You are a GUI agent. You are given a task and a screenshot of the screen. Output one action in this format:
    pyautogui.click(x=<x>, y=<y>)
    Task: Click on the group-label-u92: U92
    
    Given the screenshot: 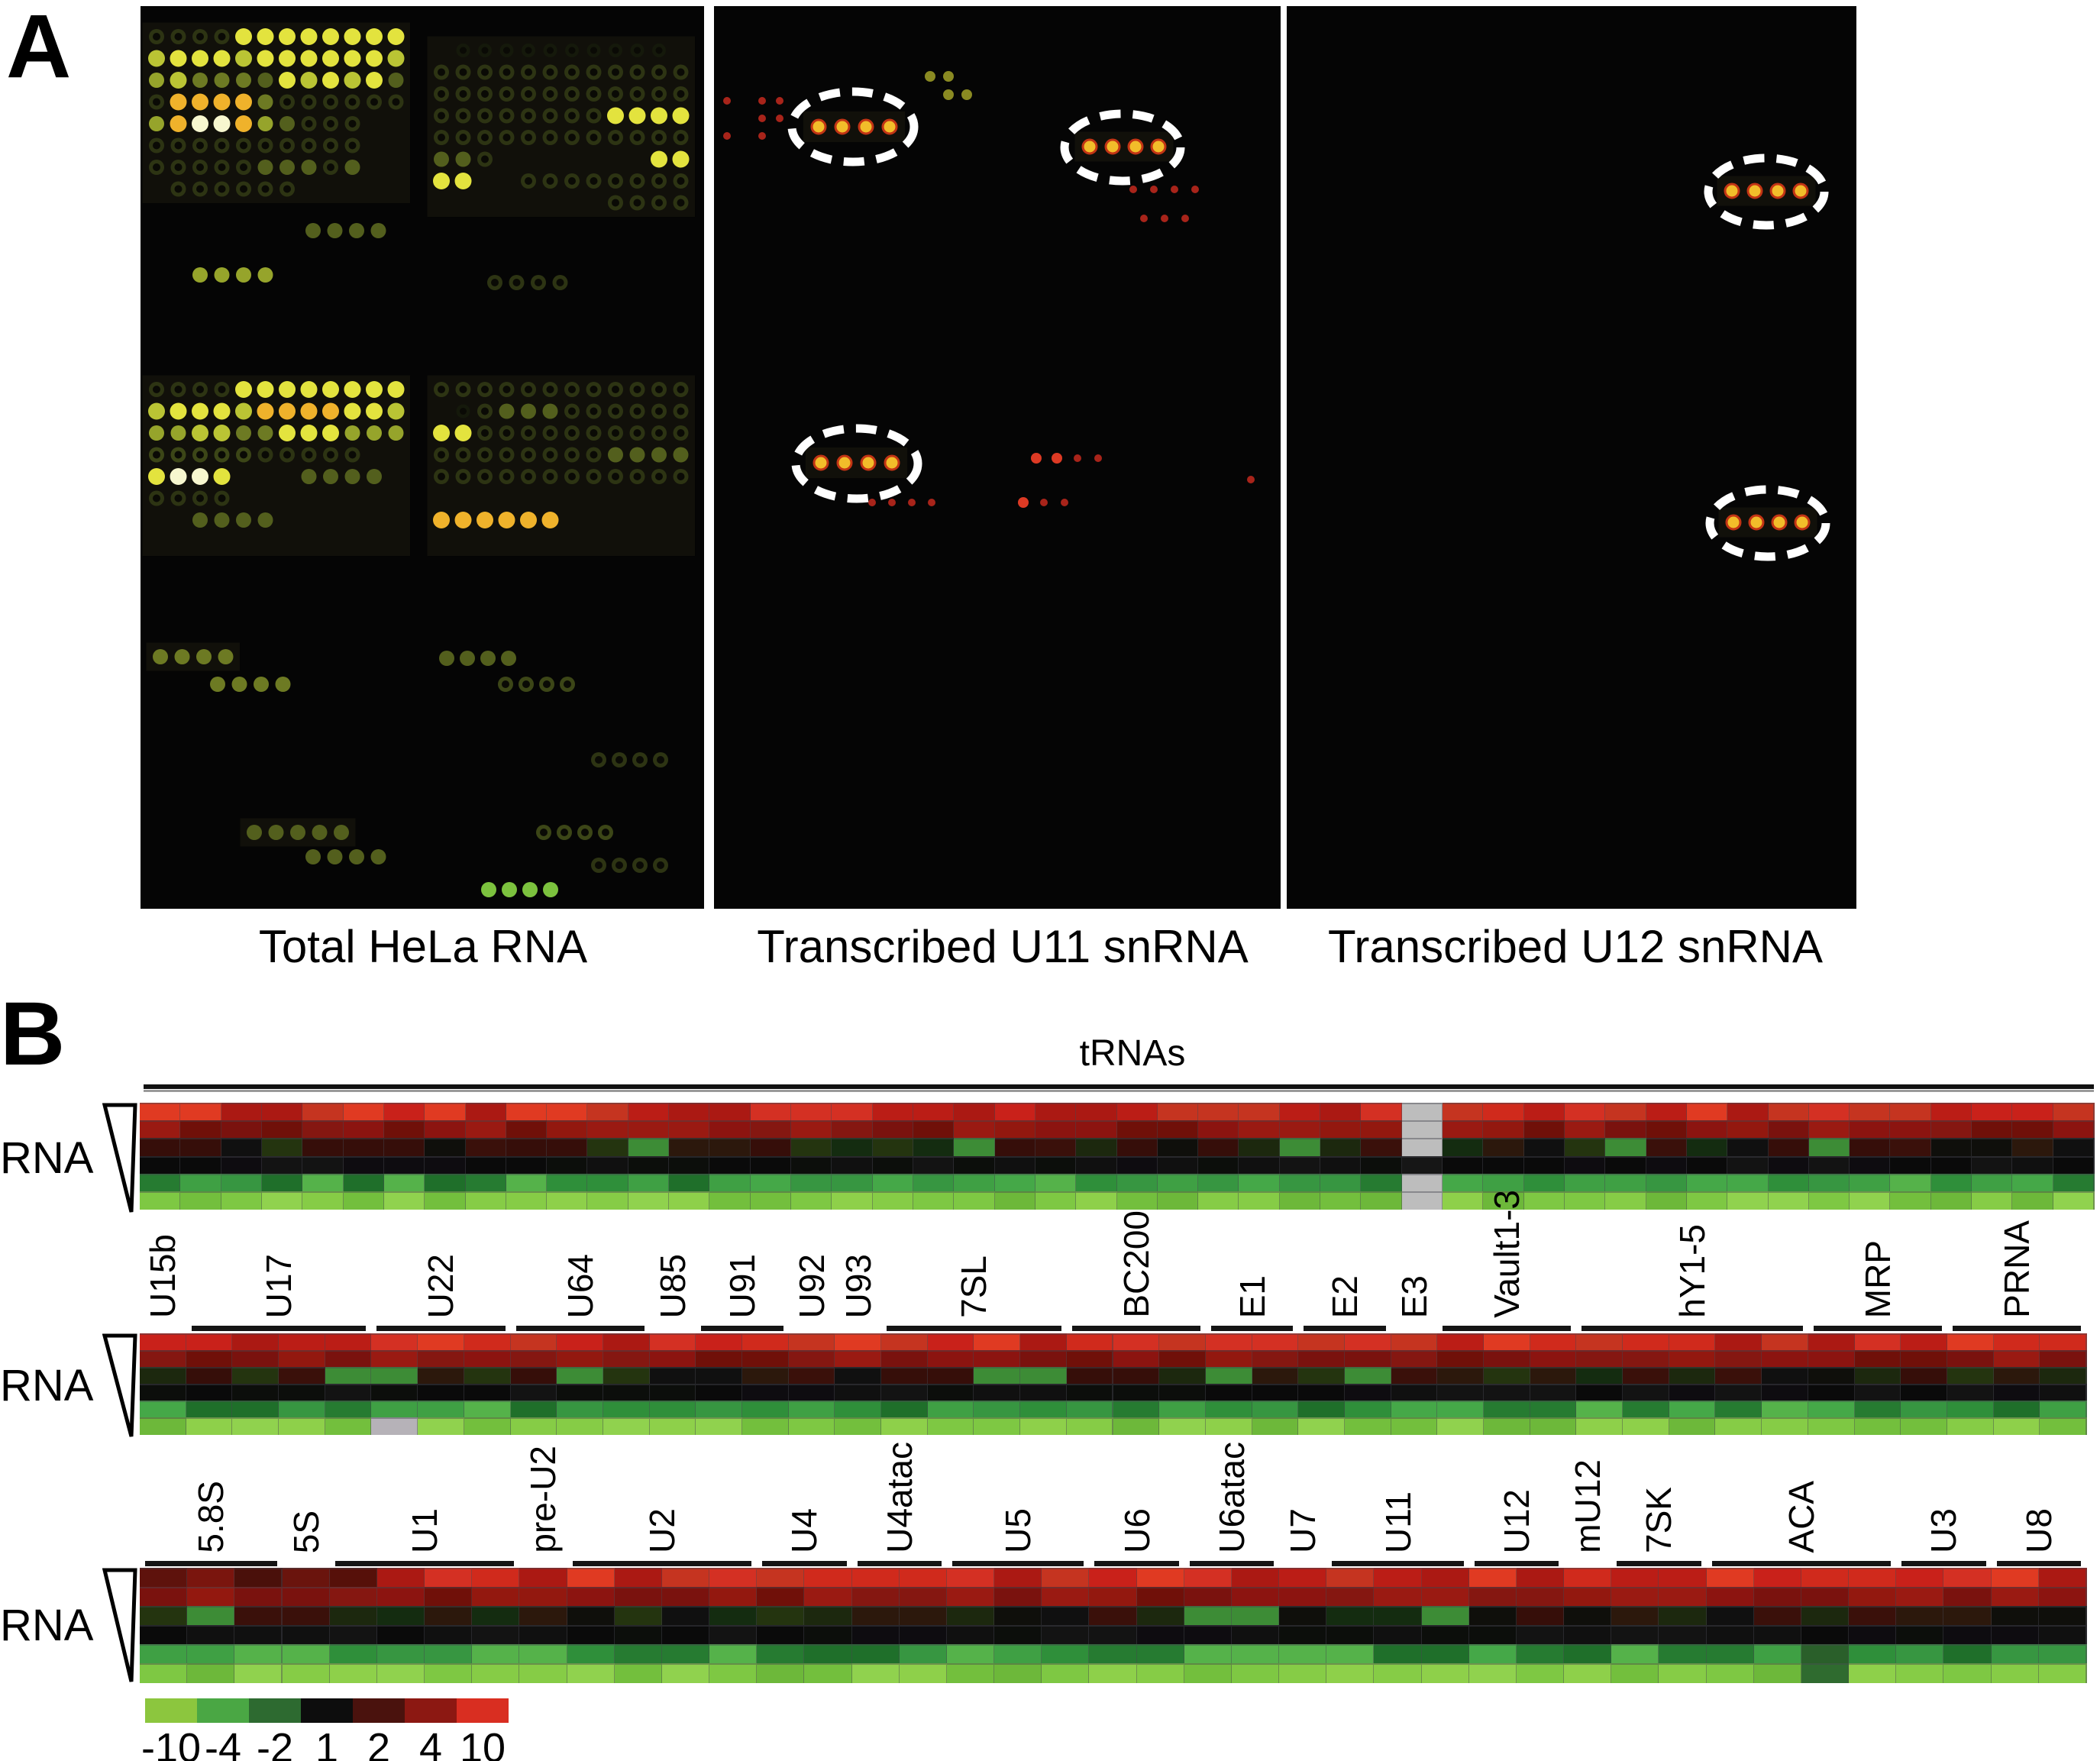 What is the action you would take?
    pyautogui.click(x=812, y=1285)
    